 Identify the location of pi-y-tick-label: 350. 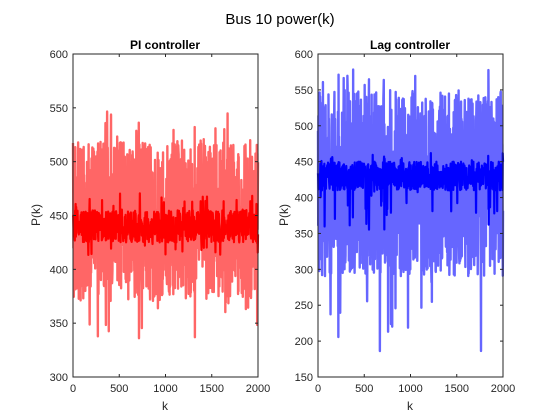
(59, 324).